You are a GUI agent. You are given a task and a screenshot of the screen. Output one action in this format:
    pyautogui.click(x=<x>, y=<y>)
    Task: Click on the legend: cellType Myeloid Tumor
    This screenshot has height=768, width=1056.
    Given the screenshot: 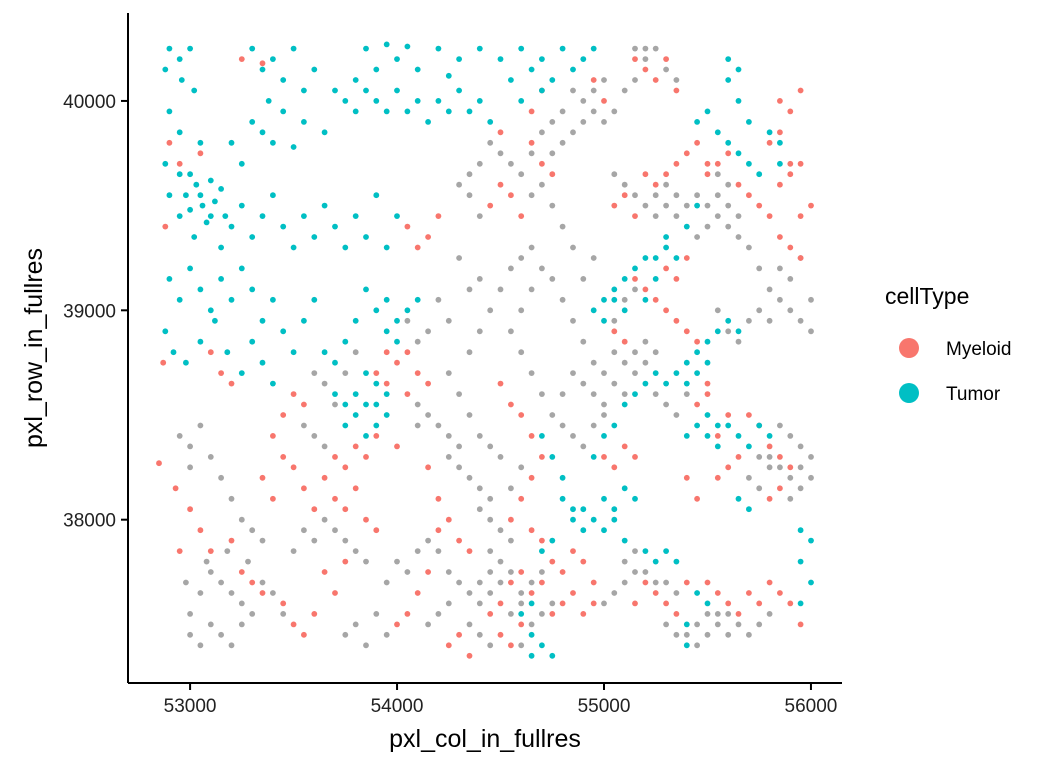 What is the action you would take?
    pyautogui.click(x=948, y=344)
    